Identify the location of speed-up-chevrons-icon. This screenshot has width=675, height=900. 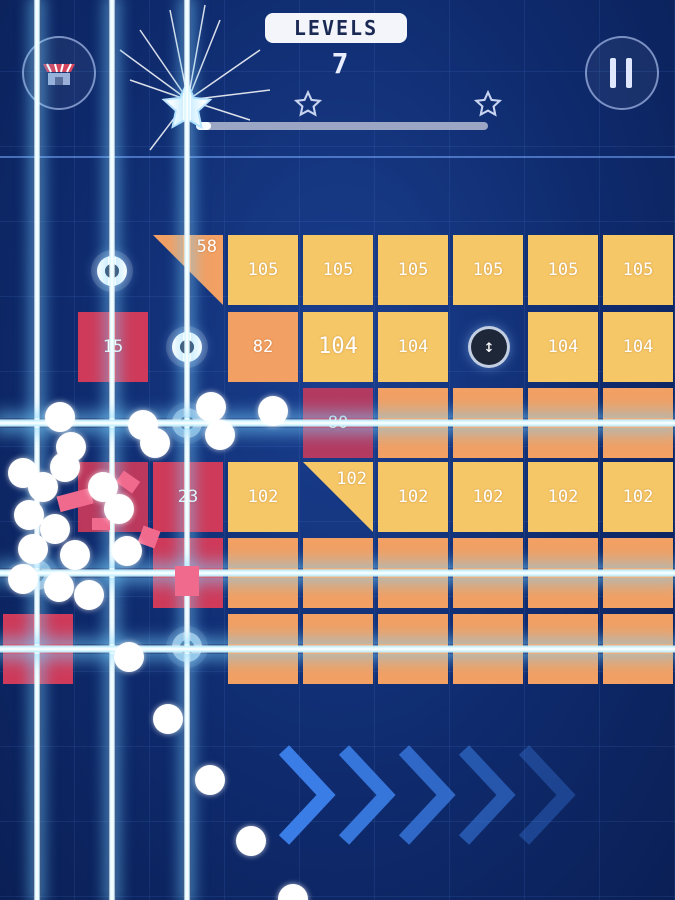
(425, 795).